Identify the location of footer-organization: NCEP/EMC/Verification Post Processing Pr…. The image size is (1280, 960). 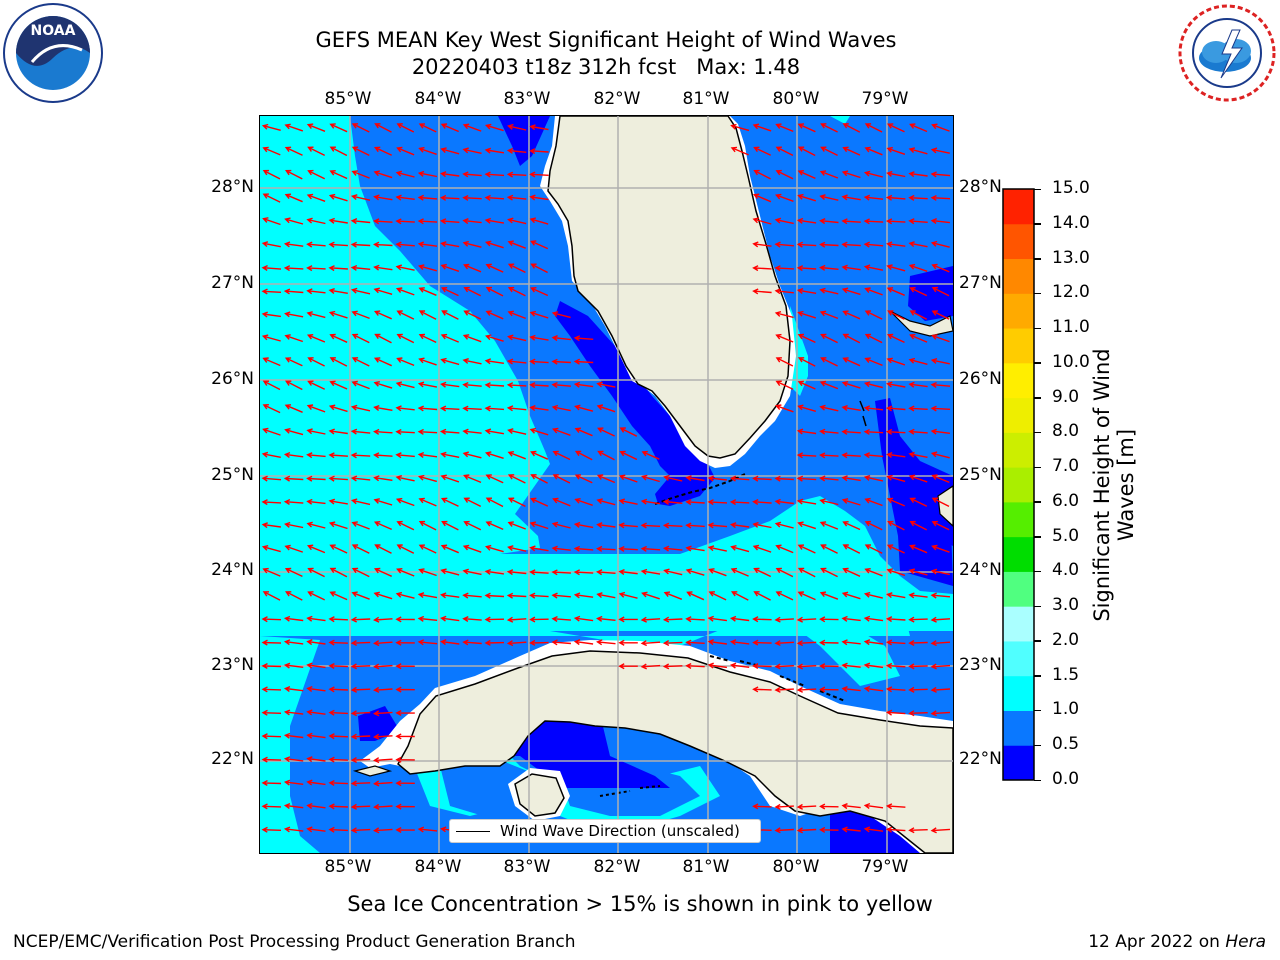
(294, 942).